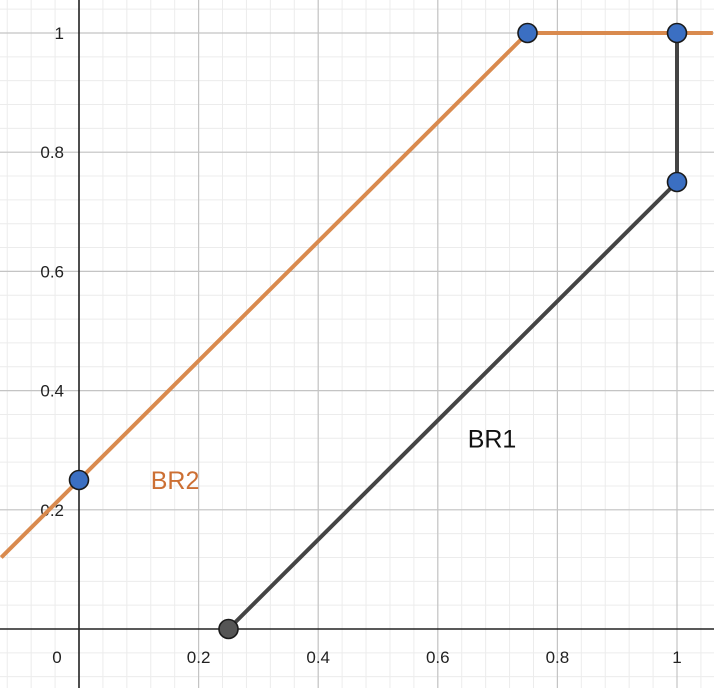  I want to click on series-label-br1: BR1, so click(492, 439).